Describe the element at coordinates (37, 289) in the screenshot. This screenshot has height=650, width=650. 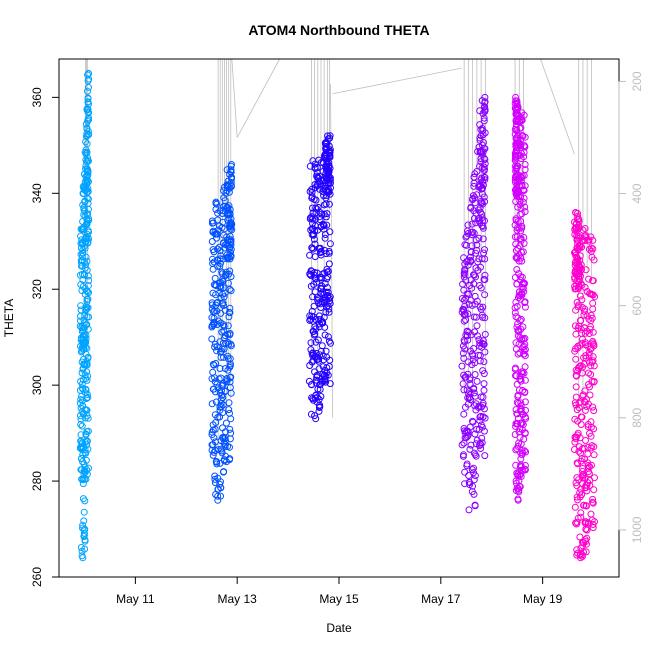
I see `y-tick-label: 320` at that location.